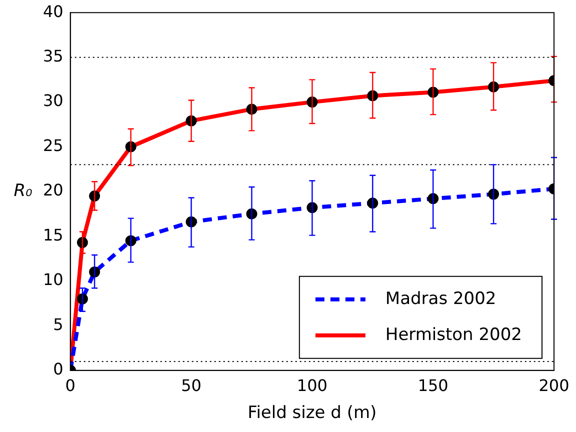  Describe the element at coordinates (53, 145) in the screenshot. I see `y-tick-label: 25` at that location.